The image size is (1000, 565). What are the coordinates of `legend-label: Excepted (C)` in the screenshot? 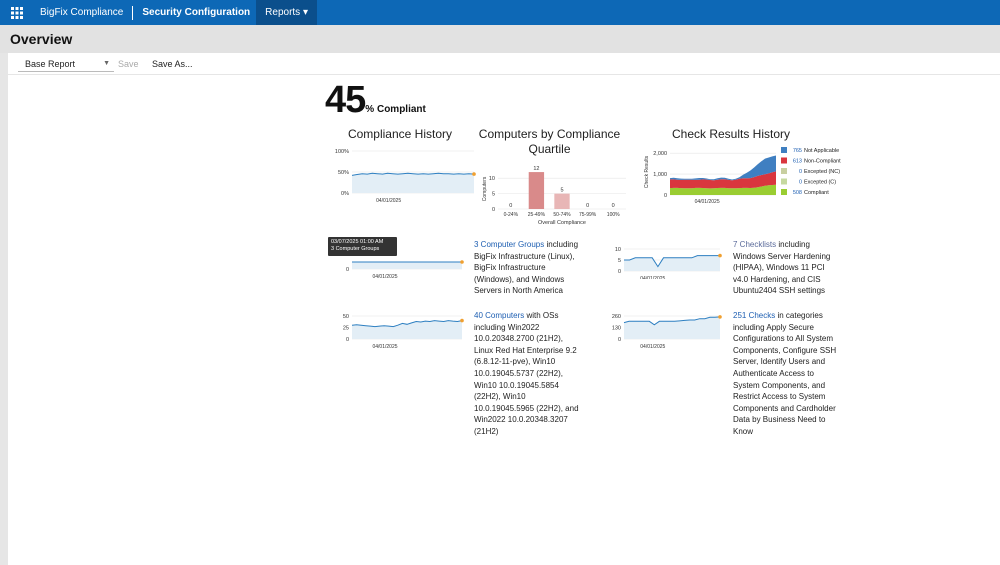 It's located at (820, 183).